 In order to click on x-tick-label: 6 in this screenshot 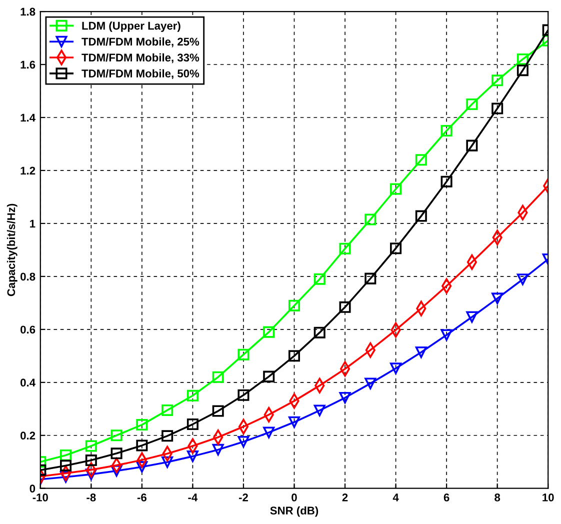, I will do `click(447, 498)`.